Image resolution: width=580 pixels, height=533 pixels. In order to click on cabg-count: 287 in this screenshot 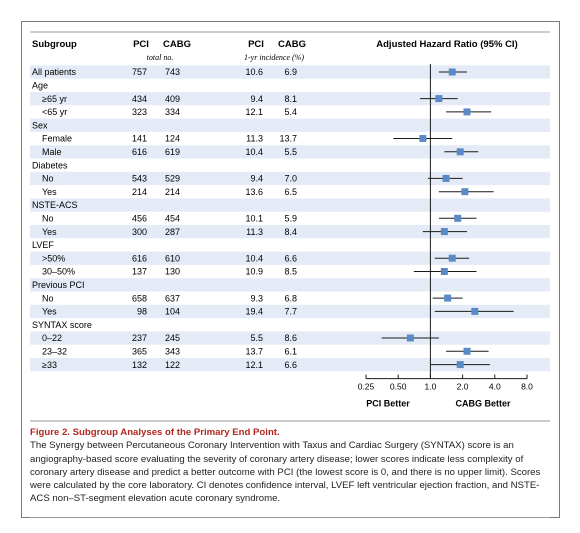, I will do `click(172, 232)`.